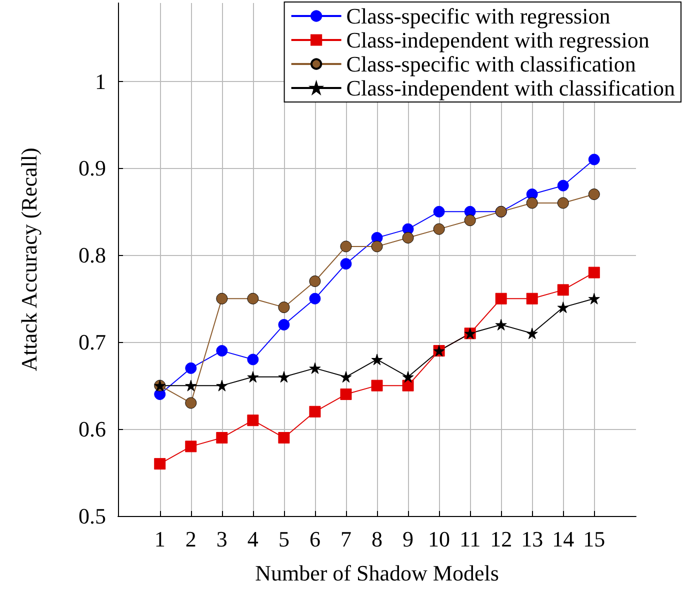 The width and height of the screenshot is (683, 597). I want to click on x-tick-label: 7, so click(346, 539).